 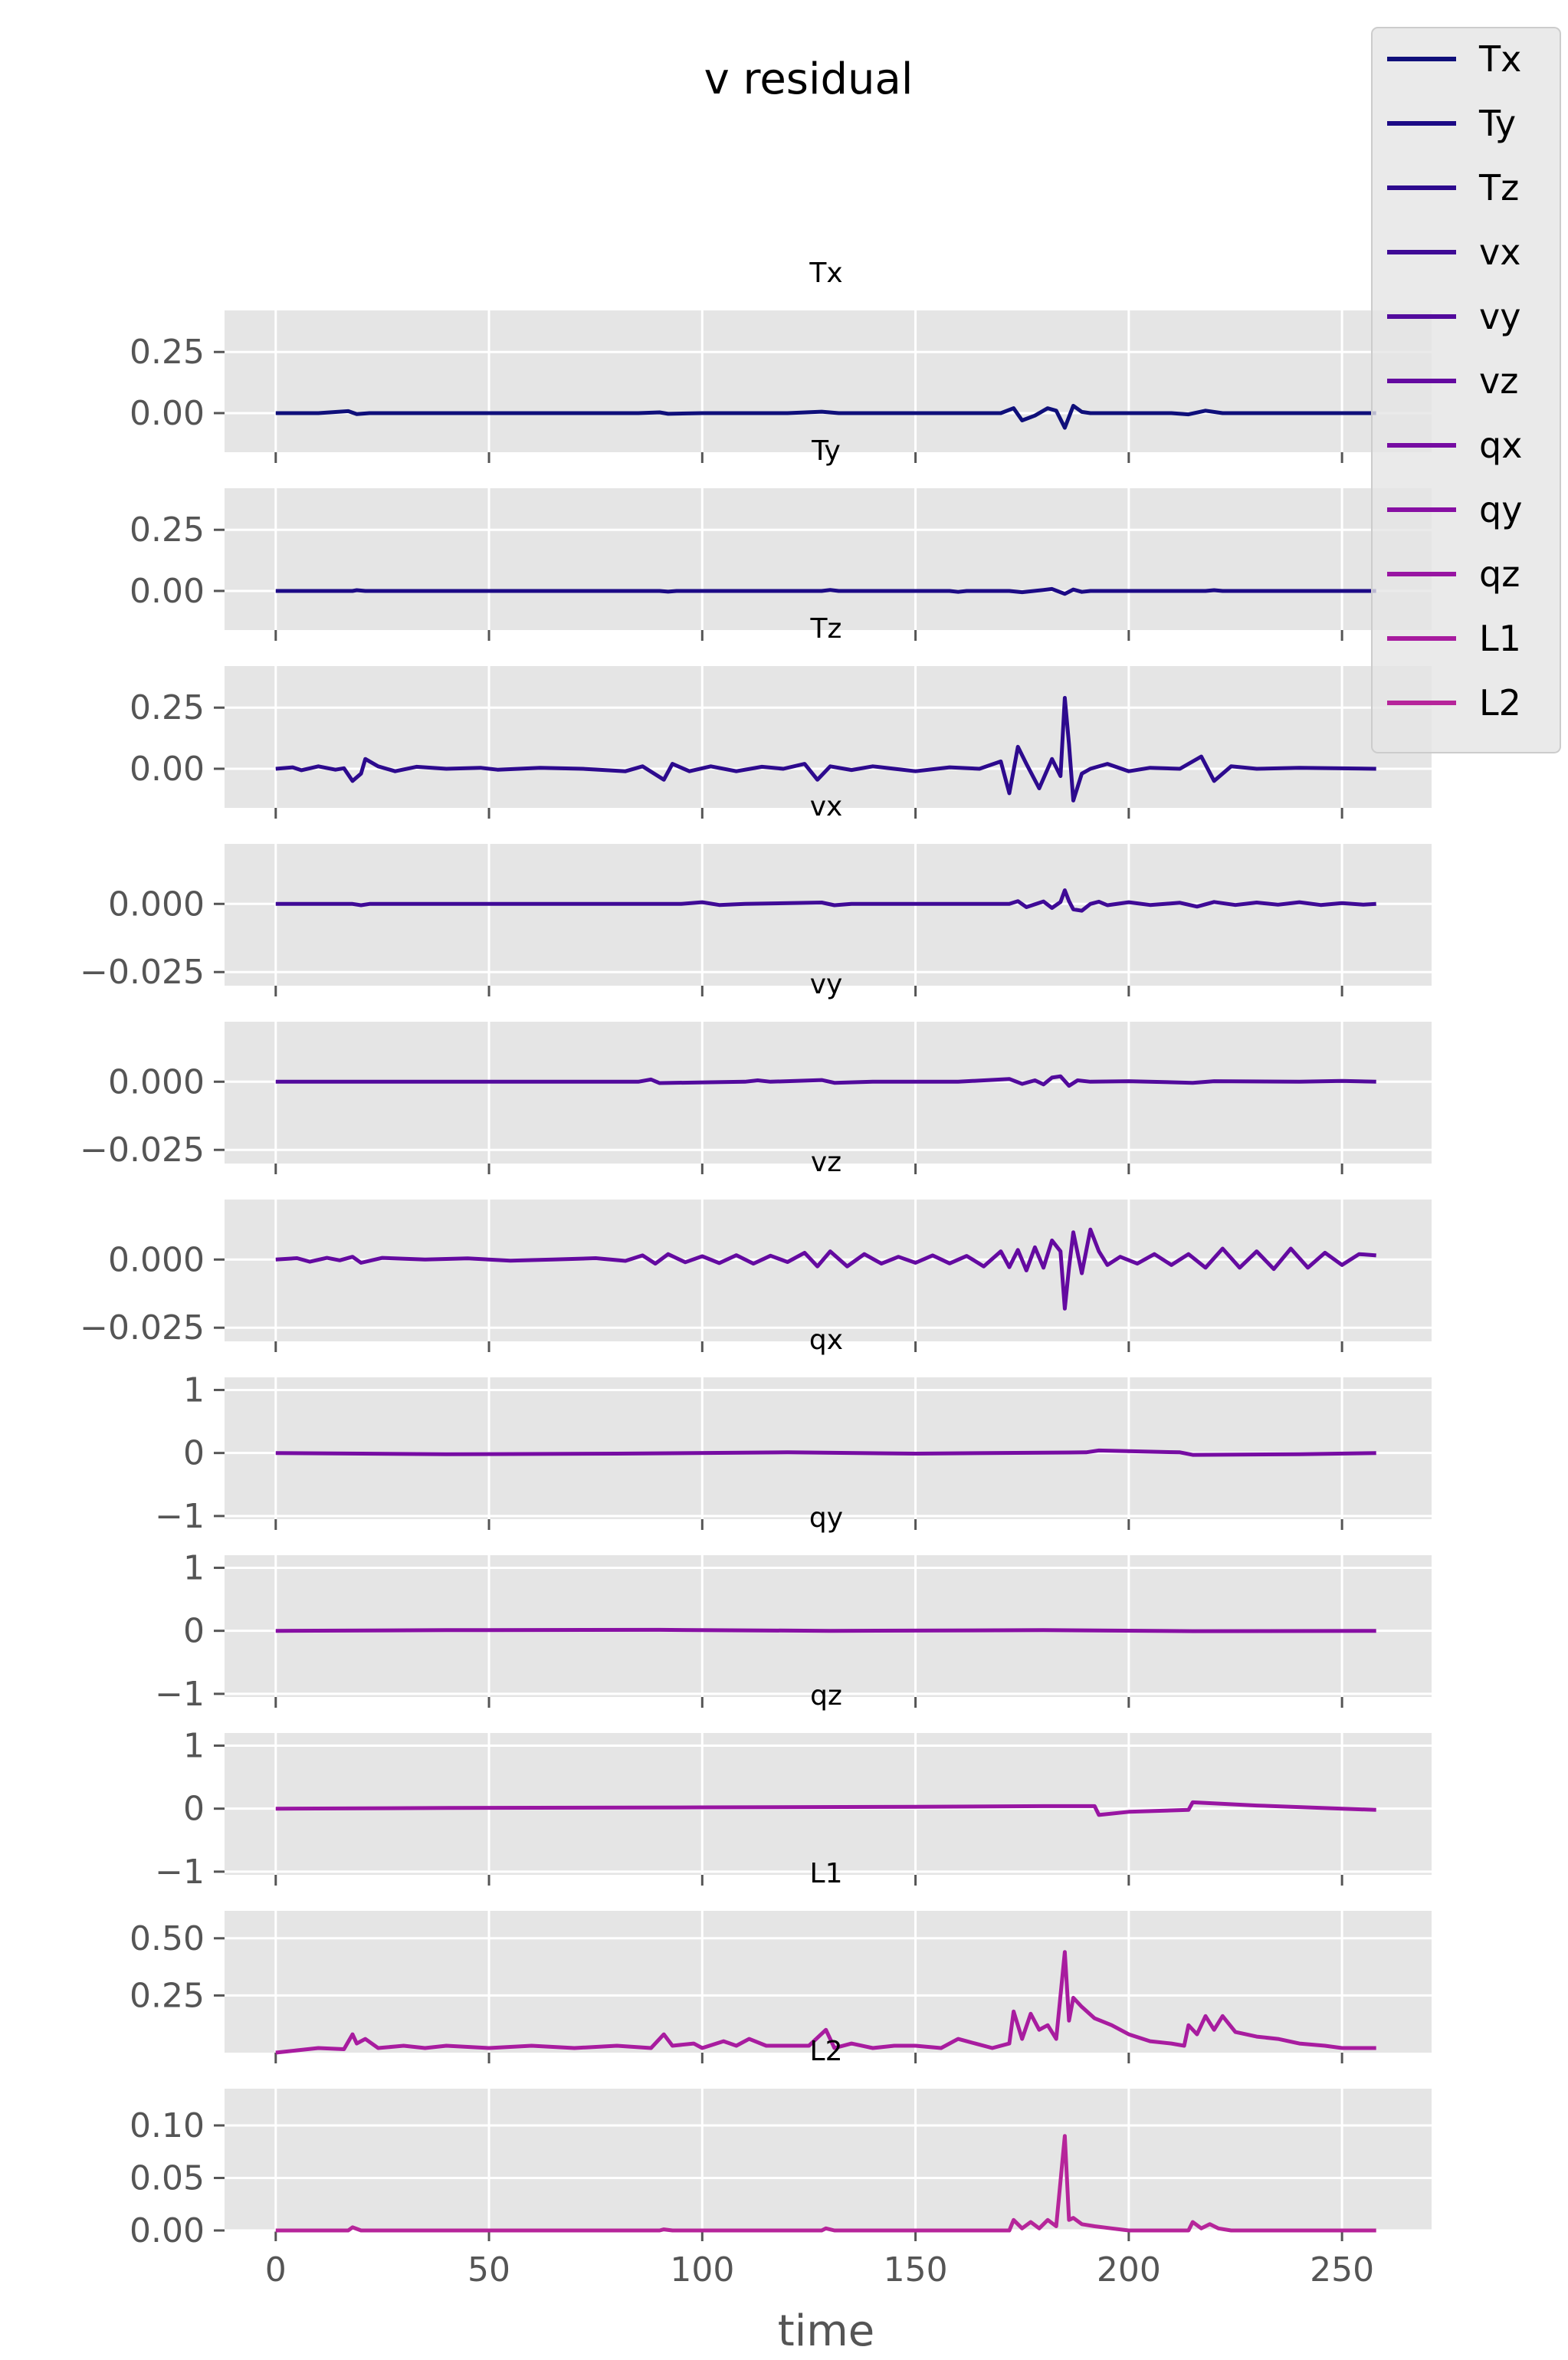 I want to click on series-line-qz, so click(x=825, y=1809).